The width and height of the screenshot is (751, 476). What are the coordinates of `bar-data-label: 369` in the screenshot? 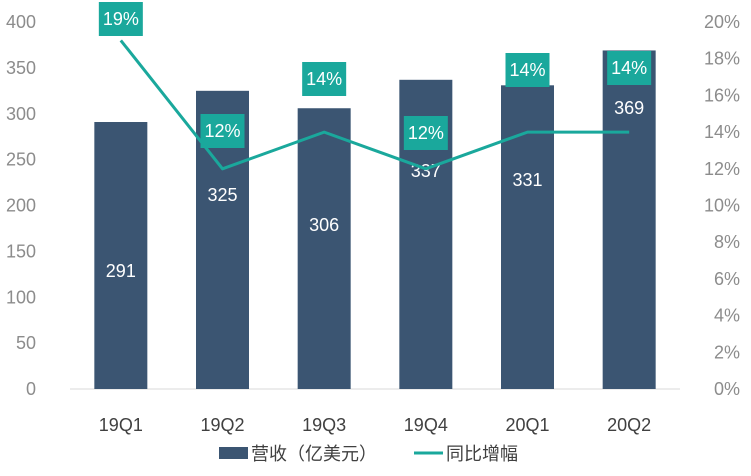 It's located at (629, 108).